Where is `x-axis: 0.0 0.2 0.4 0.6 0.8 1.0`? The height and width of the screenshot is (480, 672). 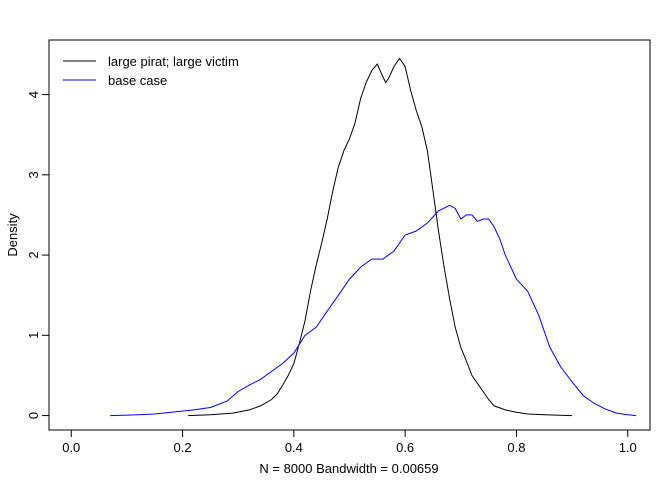 x-axis: 0.0 0.2 0.4 0.6 0.8 1.0 is located at coordinates (349, 442).